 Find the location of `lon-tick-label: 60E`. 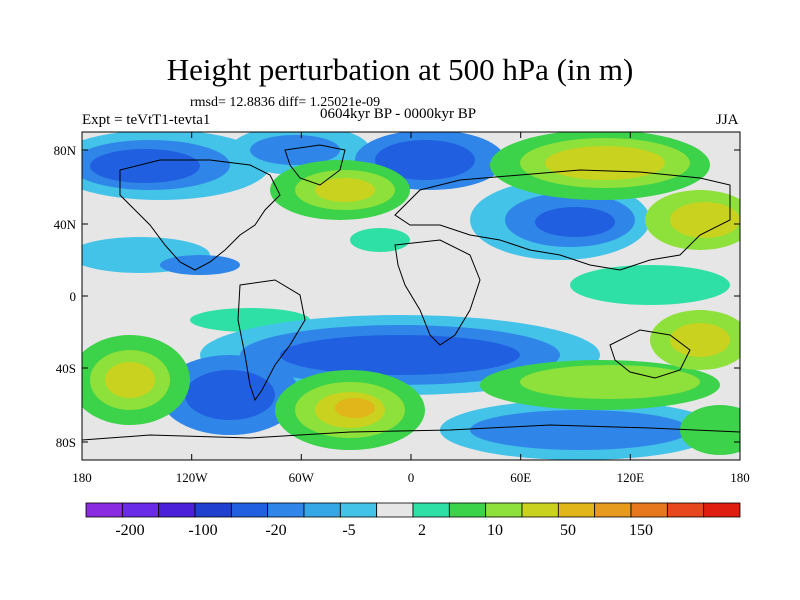

lon-tick-label: 60E is located at coordinates (520, 477).